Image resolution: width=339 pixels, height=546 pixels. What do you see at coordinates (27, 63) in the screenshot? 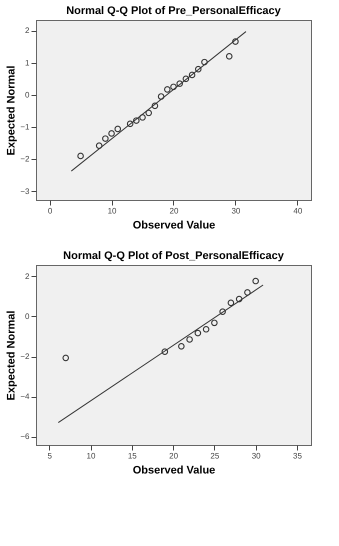
I see `y-tick-label: 1` at bounding box center [27, 63].